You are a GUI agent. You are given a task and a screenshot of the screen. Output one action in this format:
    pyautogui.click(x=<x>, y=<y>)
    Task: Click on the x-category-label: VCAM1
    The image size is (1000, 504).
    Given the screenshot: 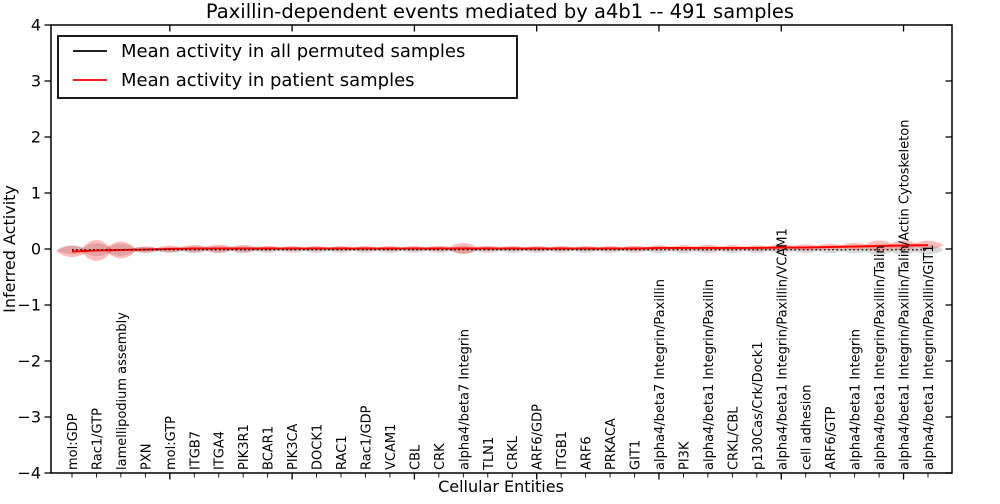 What is the action you would take?
    pyautogui.click(x=391, y=447)
    